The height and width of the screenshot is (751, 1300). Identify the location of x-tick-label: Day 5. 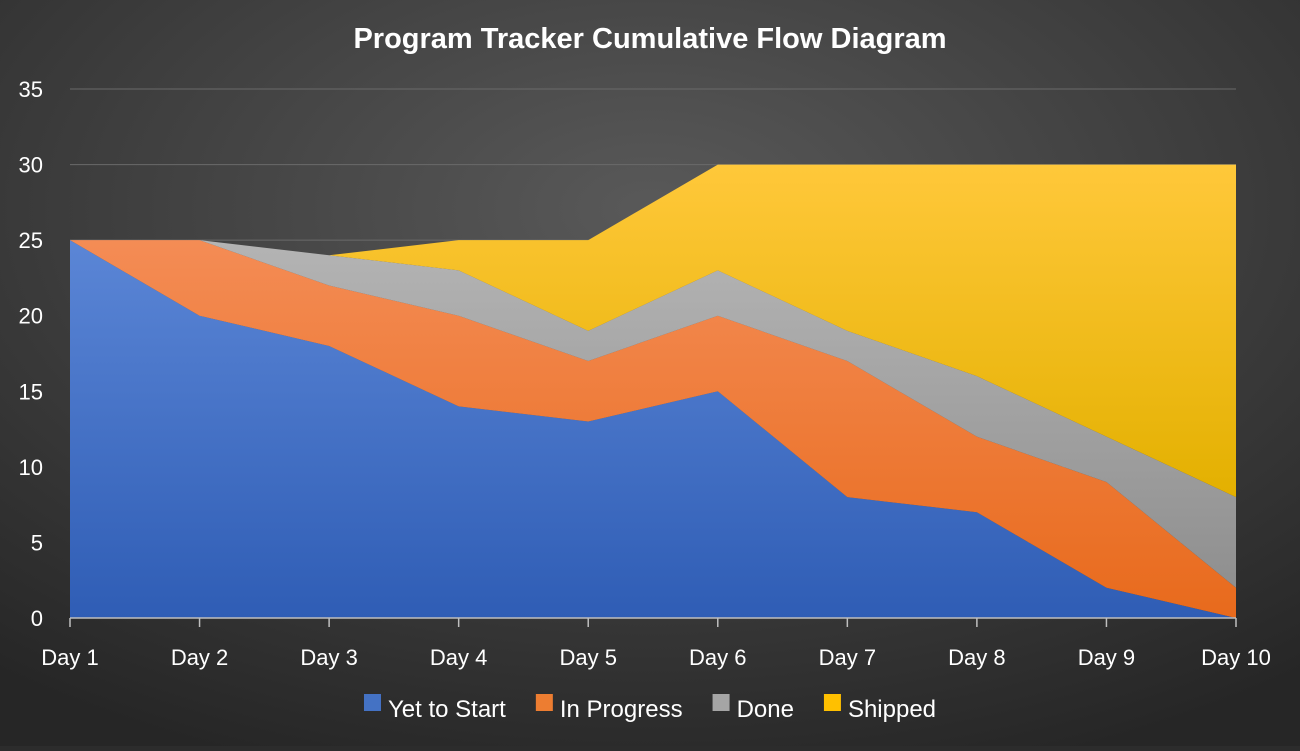
(587, 657).